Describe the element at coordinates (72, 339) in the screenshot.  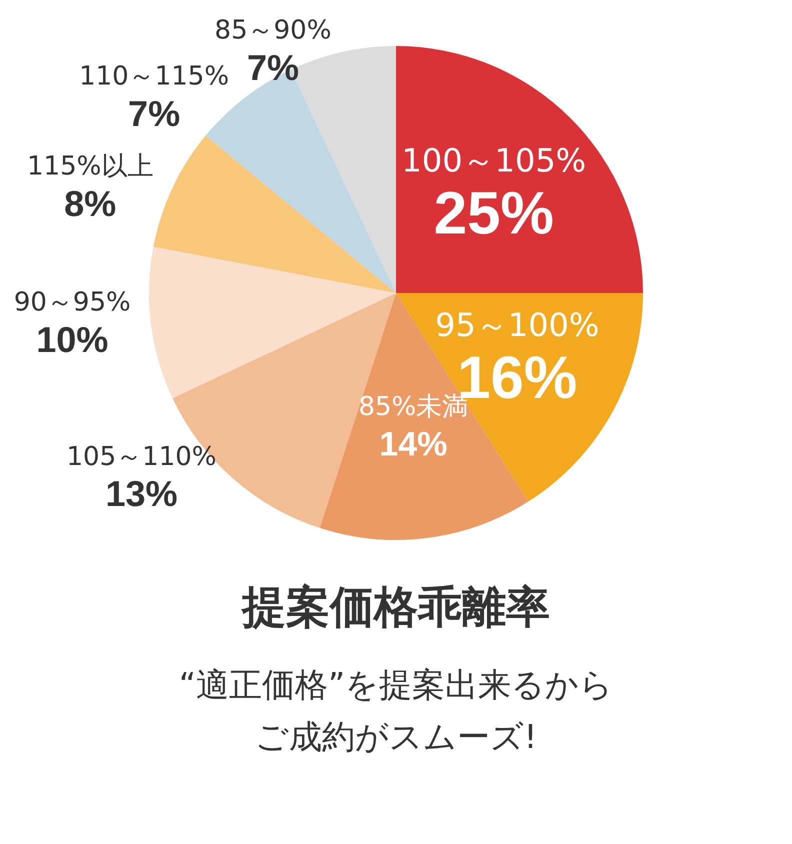
I see `data-label: 10%` at that location.